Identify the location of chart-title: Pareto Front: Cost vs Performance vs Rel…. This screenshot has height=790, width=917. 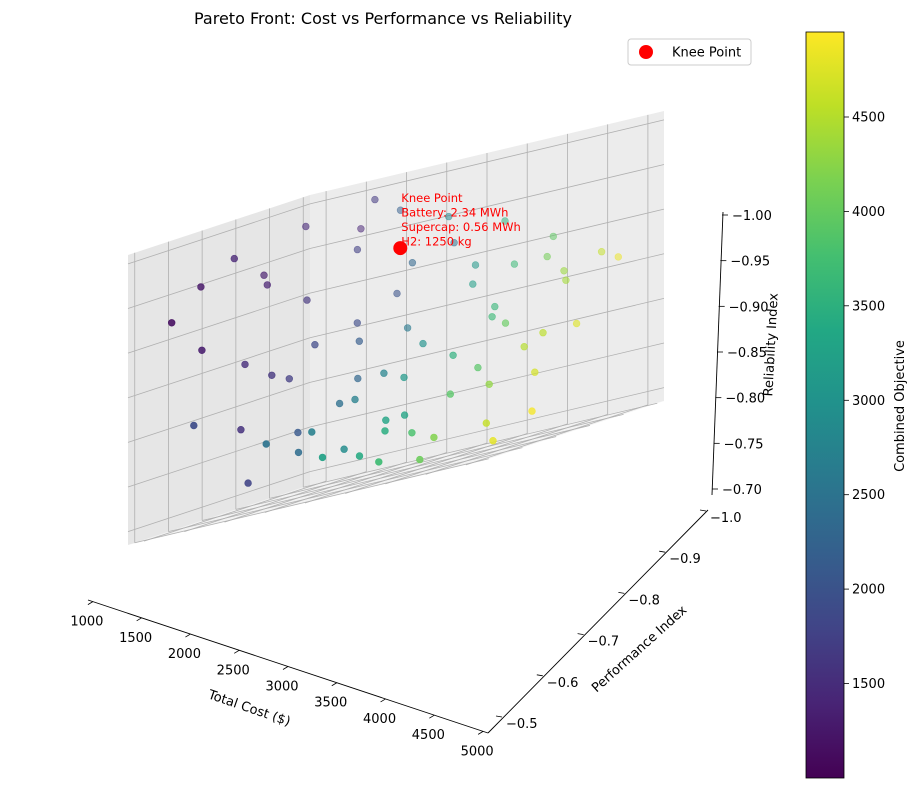
(383, 18).